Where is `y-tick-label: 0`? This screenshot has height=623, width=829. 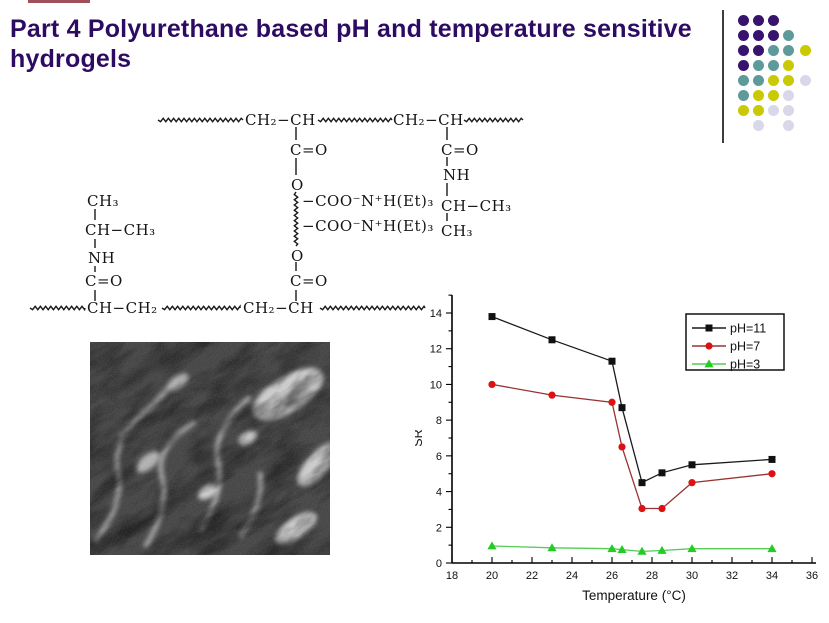
y-tick-label: 0 is located at coordinates (439, 564).